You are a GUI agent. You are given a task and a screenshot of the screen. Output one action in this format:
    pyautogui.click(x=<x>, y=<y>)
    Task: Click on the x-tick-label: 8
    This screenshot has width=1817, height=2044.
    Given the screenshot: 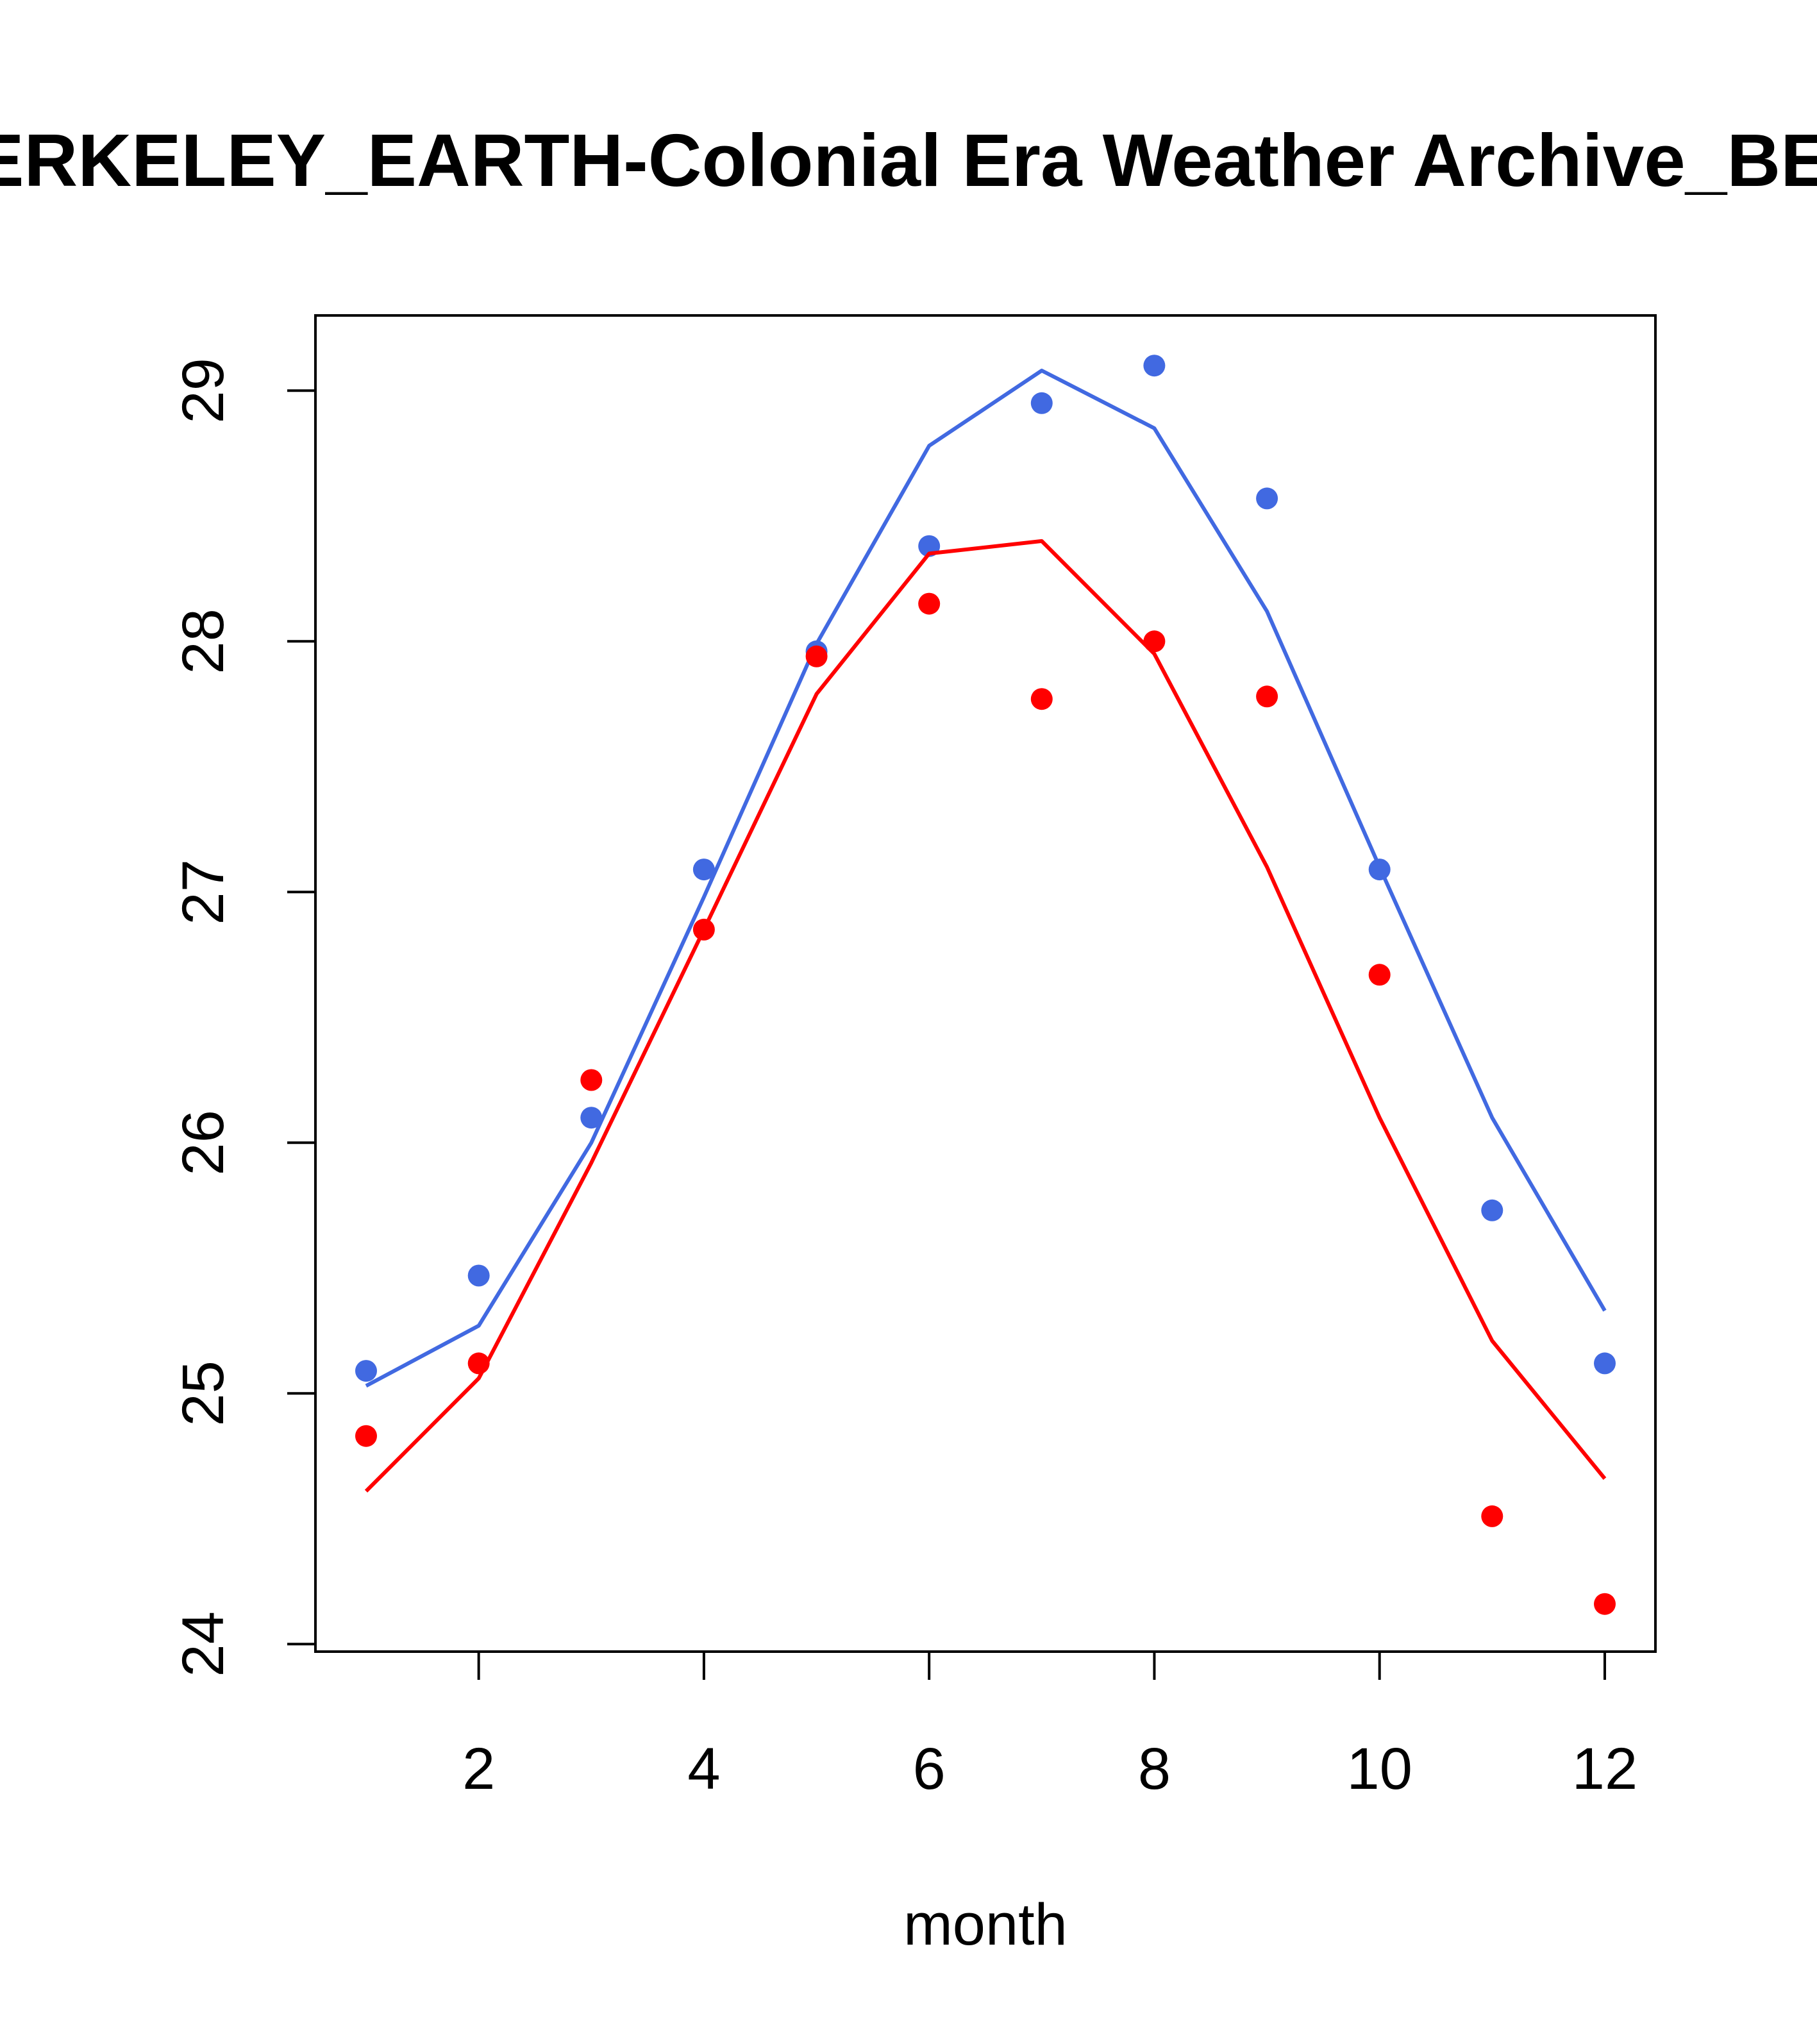 What is the action you would take?
    pyautogui.click(x=1154, y=1769)
    